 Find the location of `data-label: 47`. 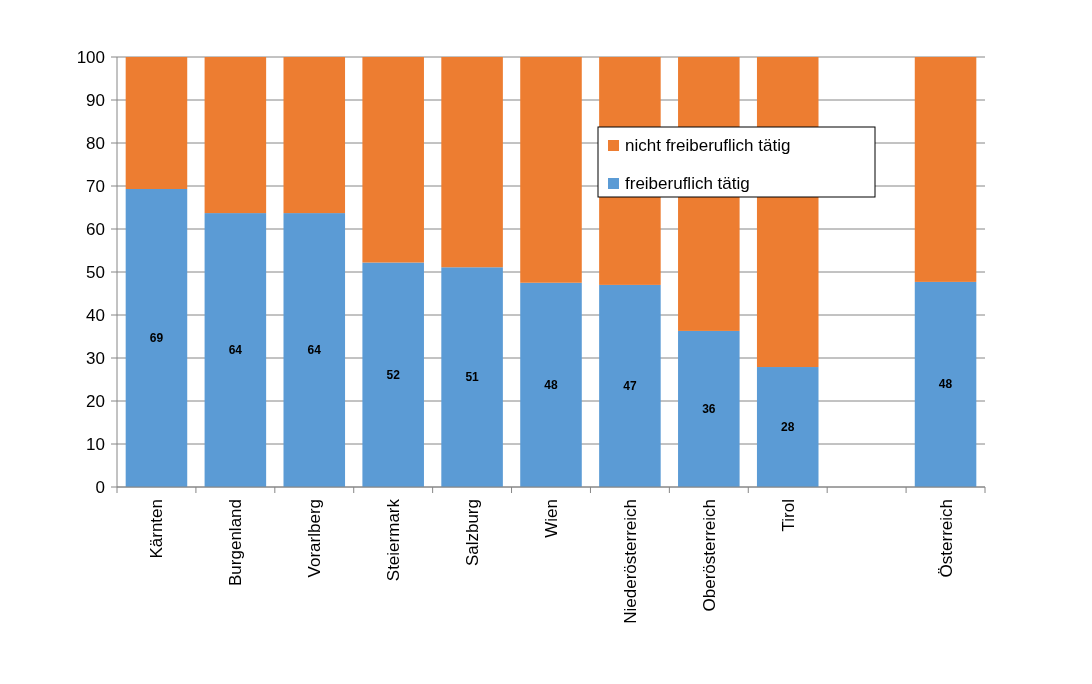

data-label: 47 is located at coordinates (630, 385).